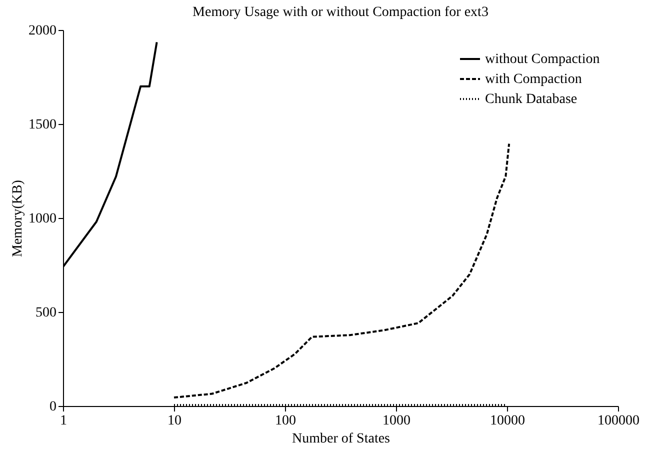  I want to click on y-tick-label: 1000, so click(42, 219).